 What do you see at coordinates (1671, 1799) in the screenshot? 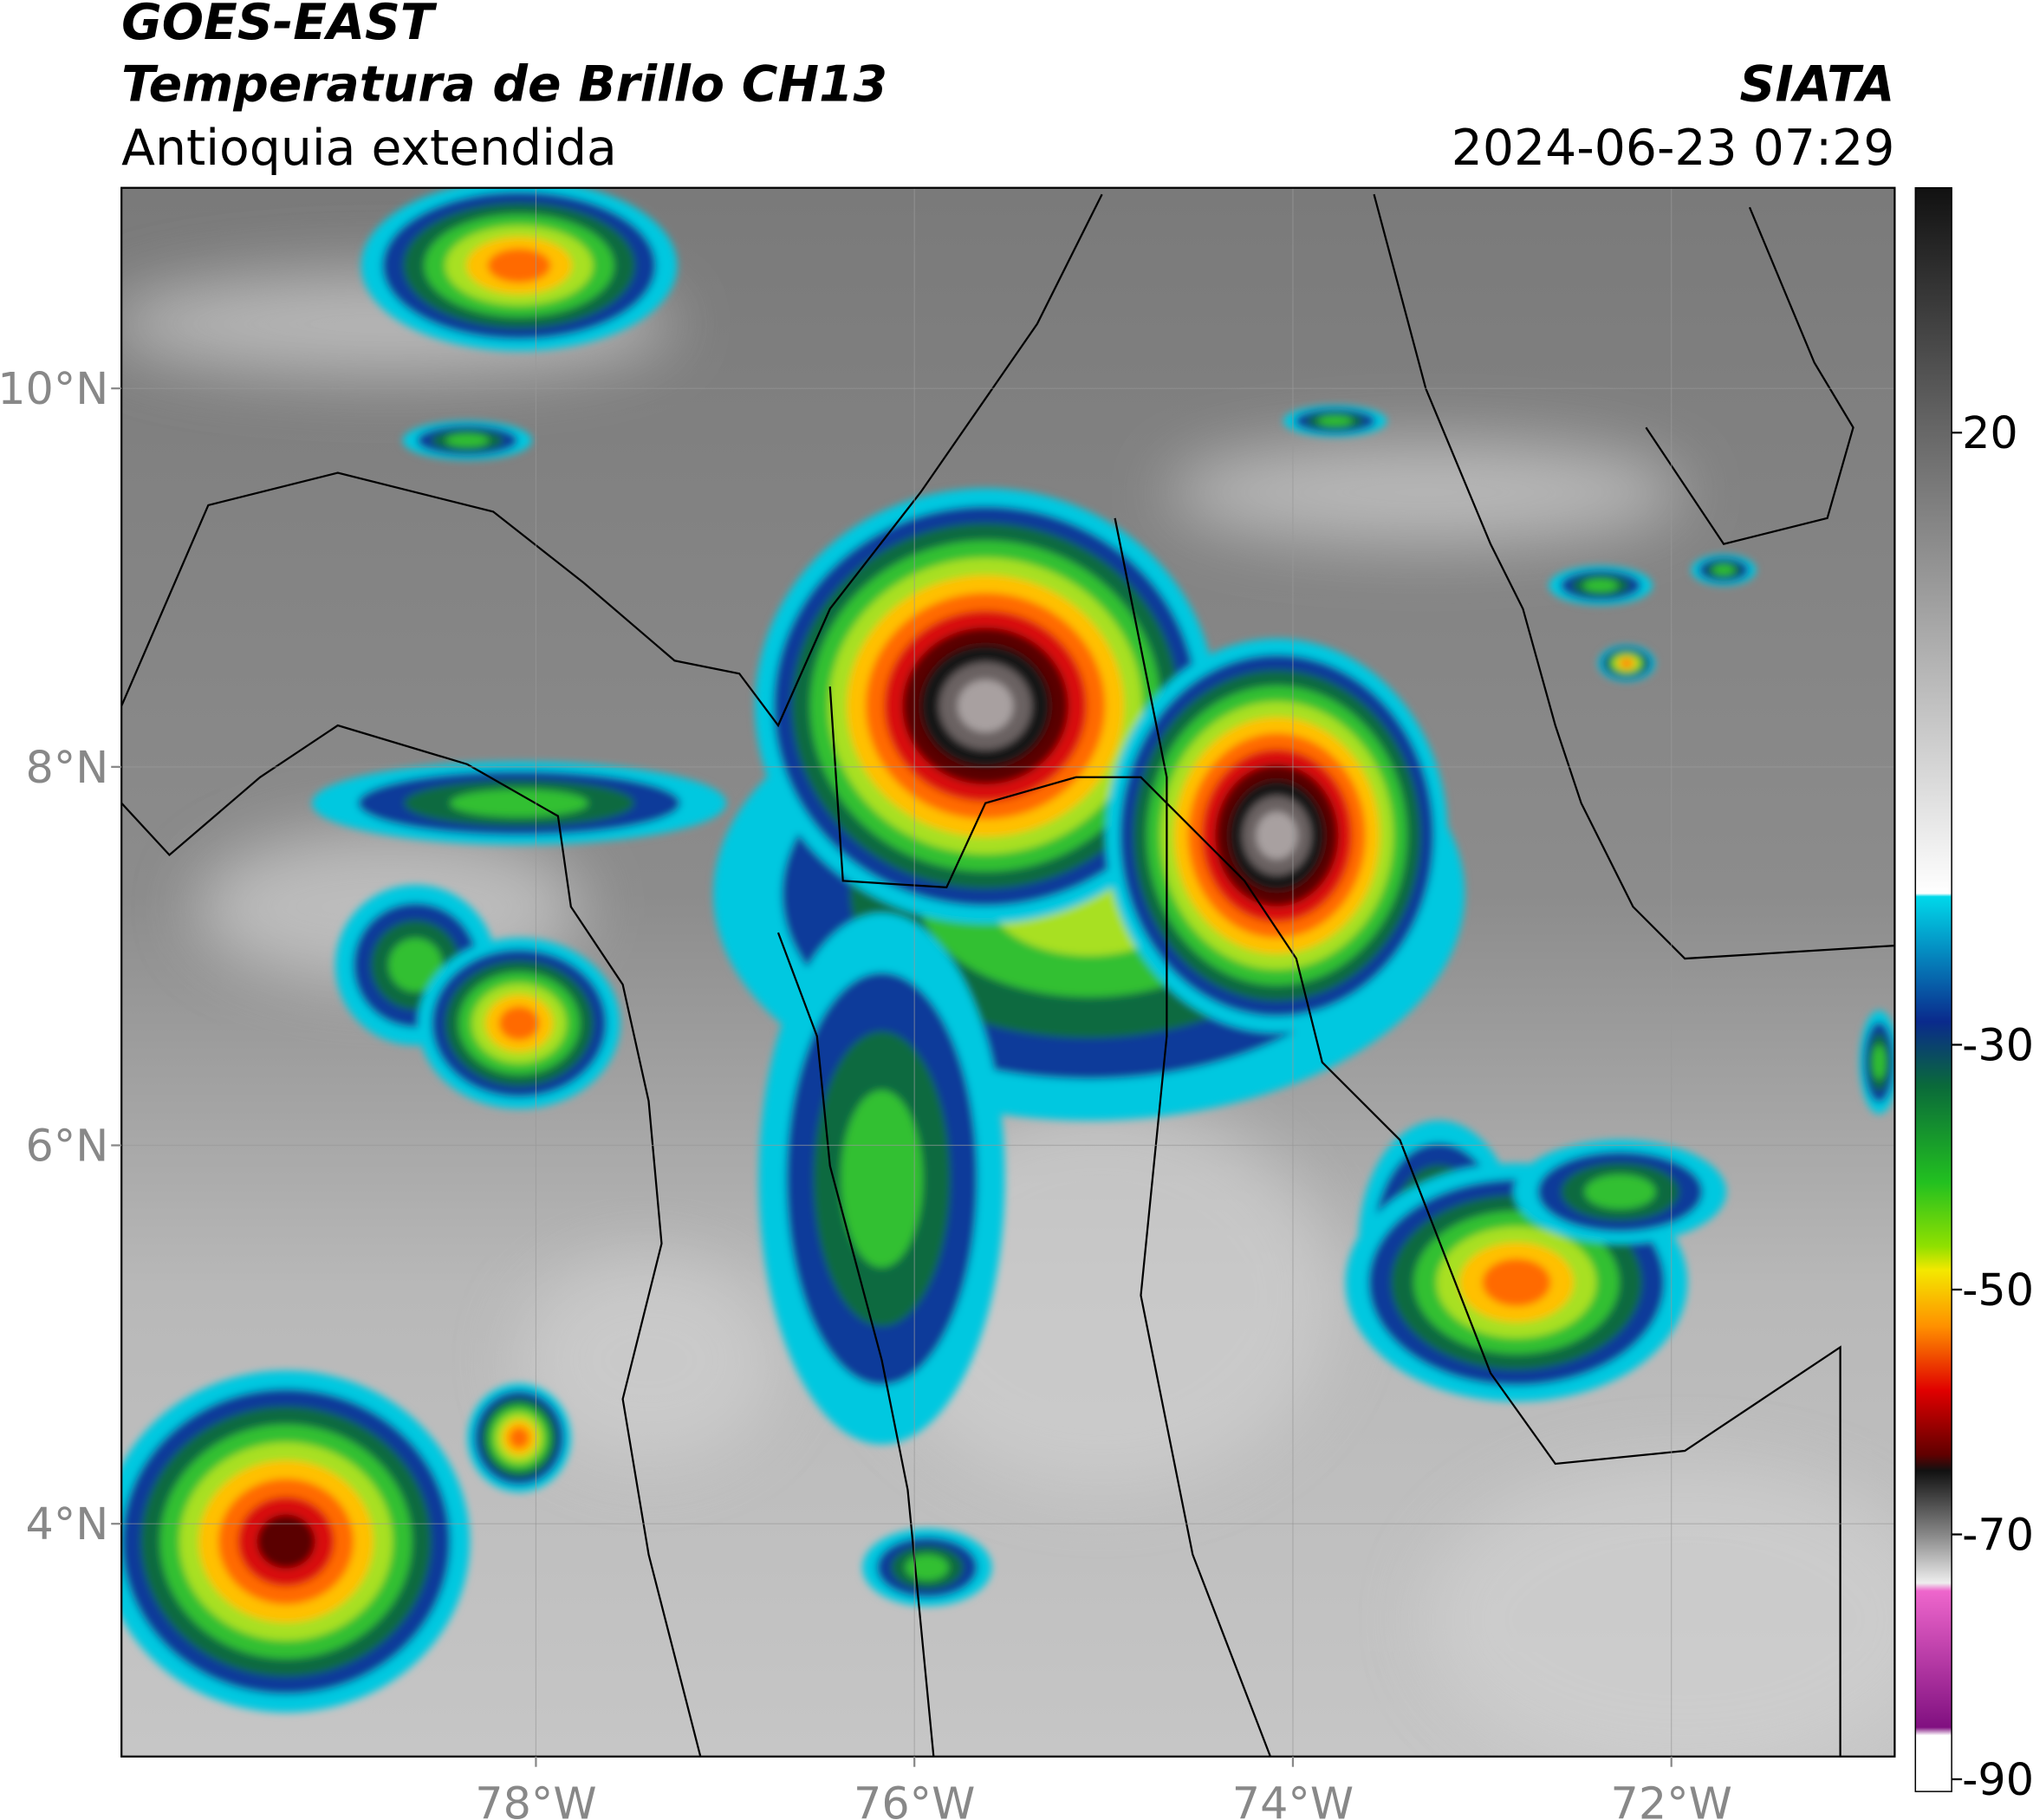
I see `x-tick-label: 72°W` at bounding box center [1671, 1799].